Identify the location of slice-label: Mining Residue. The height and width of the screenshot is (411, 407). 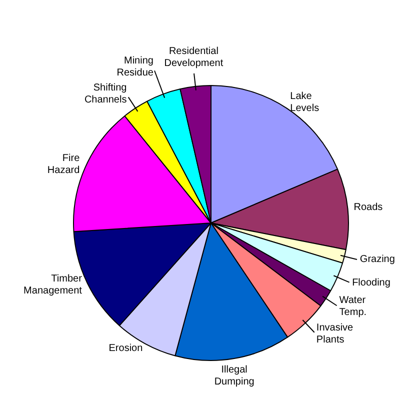
(135, 67).